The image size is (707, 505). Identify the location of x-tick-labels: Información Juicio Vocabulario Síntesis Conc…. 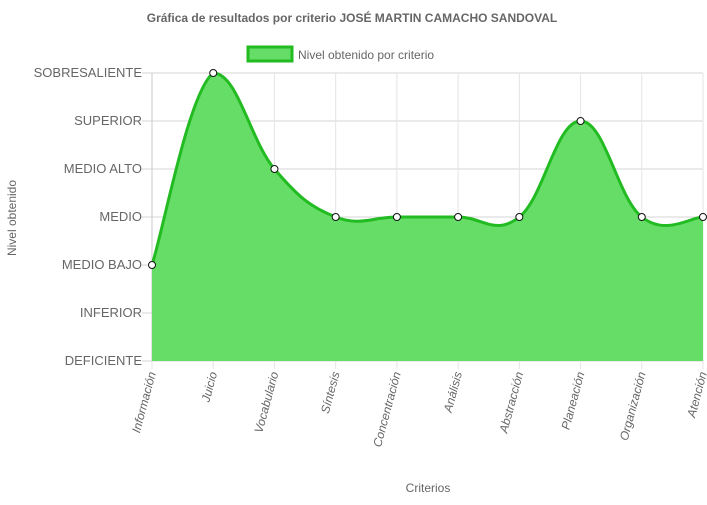
(418, 409).